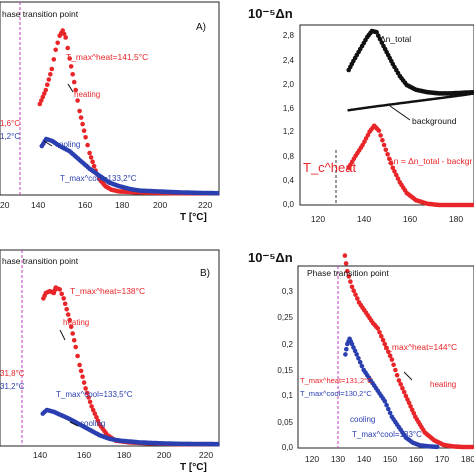  I want to click on left-red-temp: 31,8°C, so click(12, 373).